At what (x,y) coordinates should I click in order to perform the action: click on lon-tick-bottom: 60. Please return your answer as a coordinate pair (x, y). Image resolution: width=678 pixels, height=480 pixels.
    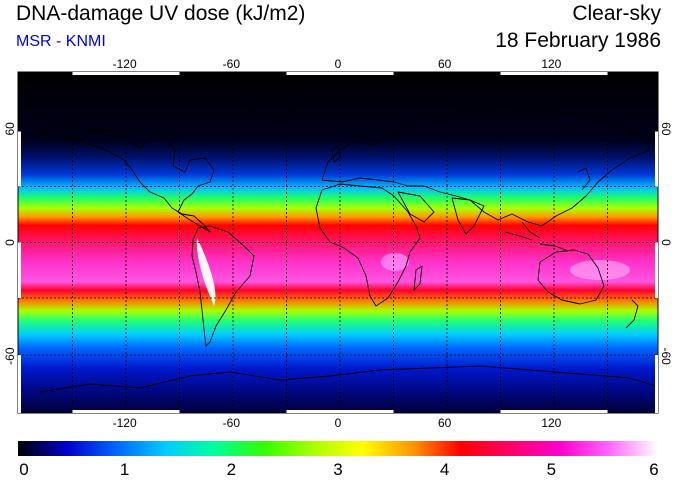
    Looking at the image, I should click on (445, 423).